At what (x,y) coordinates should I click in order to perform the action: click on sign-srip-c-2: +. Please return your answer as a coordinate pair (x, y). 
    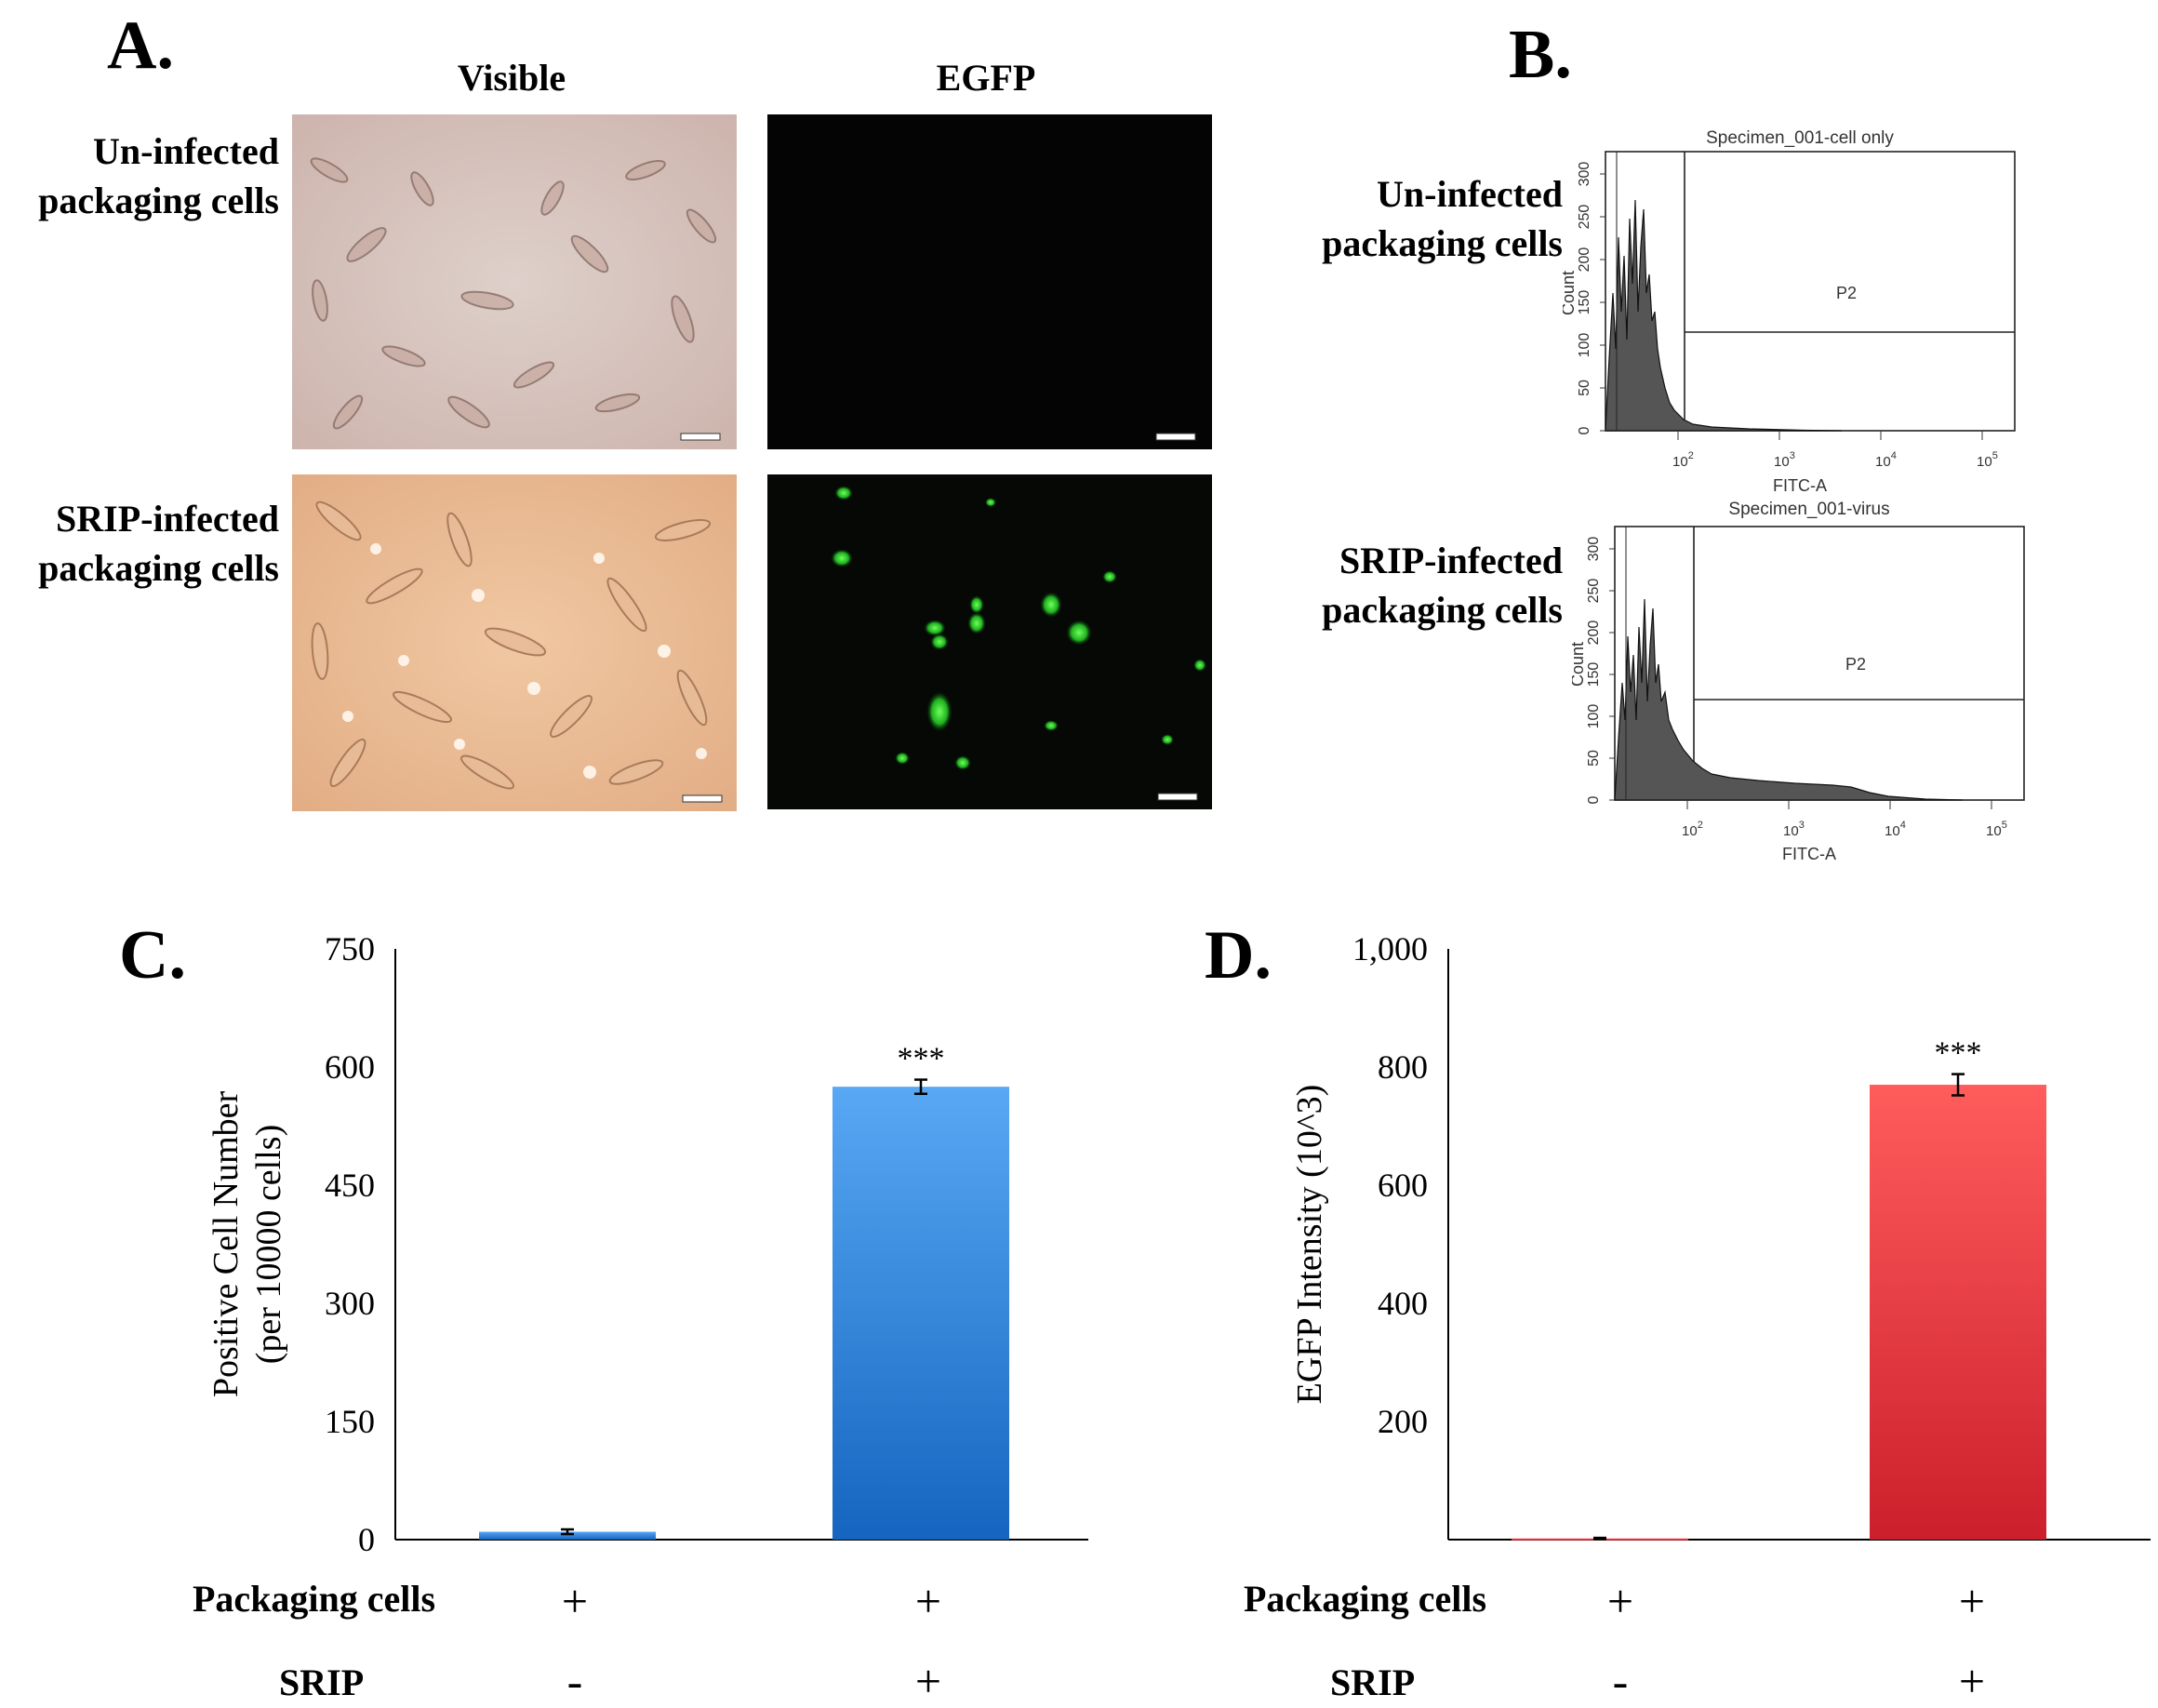
    Looking at the image, I should click on (928, 1681).